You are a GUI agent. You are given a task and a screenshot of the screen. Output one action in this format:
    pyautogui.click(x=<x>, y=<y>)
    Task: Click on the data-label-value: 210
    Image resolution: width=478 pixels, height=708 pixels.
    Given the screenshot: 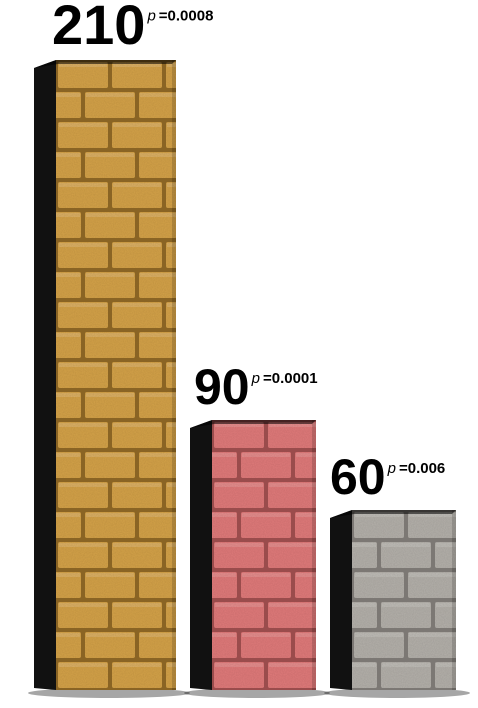 What is the action you would take?
    pyautogui.click(x=98, y=28)
    